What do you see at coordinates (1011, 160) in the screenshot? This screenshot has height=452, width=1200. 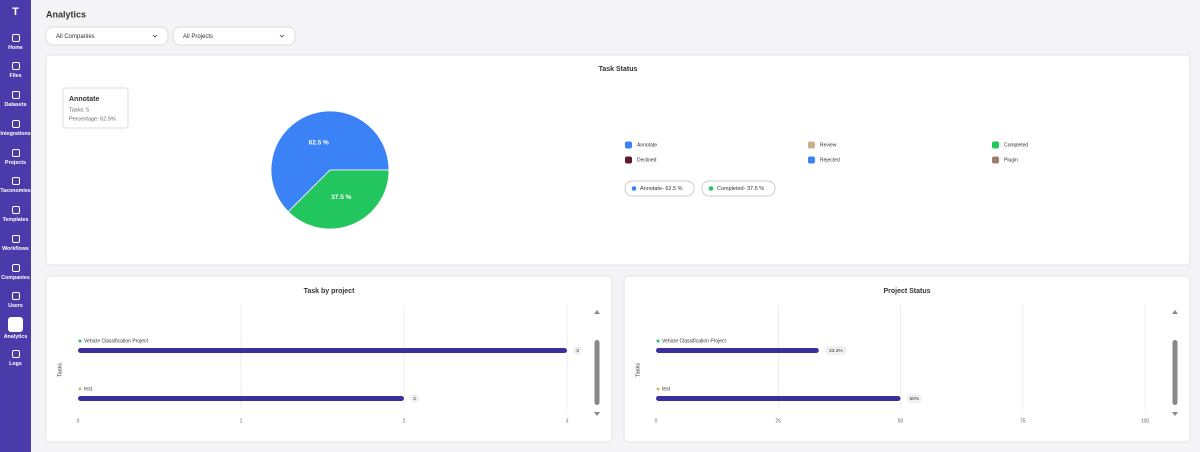 I see `legend-label: Plugin` at bounding box center [1011, 160].